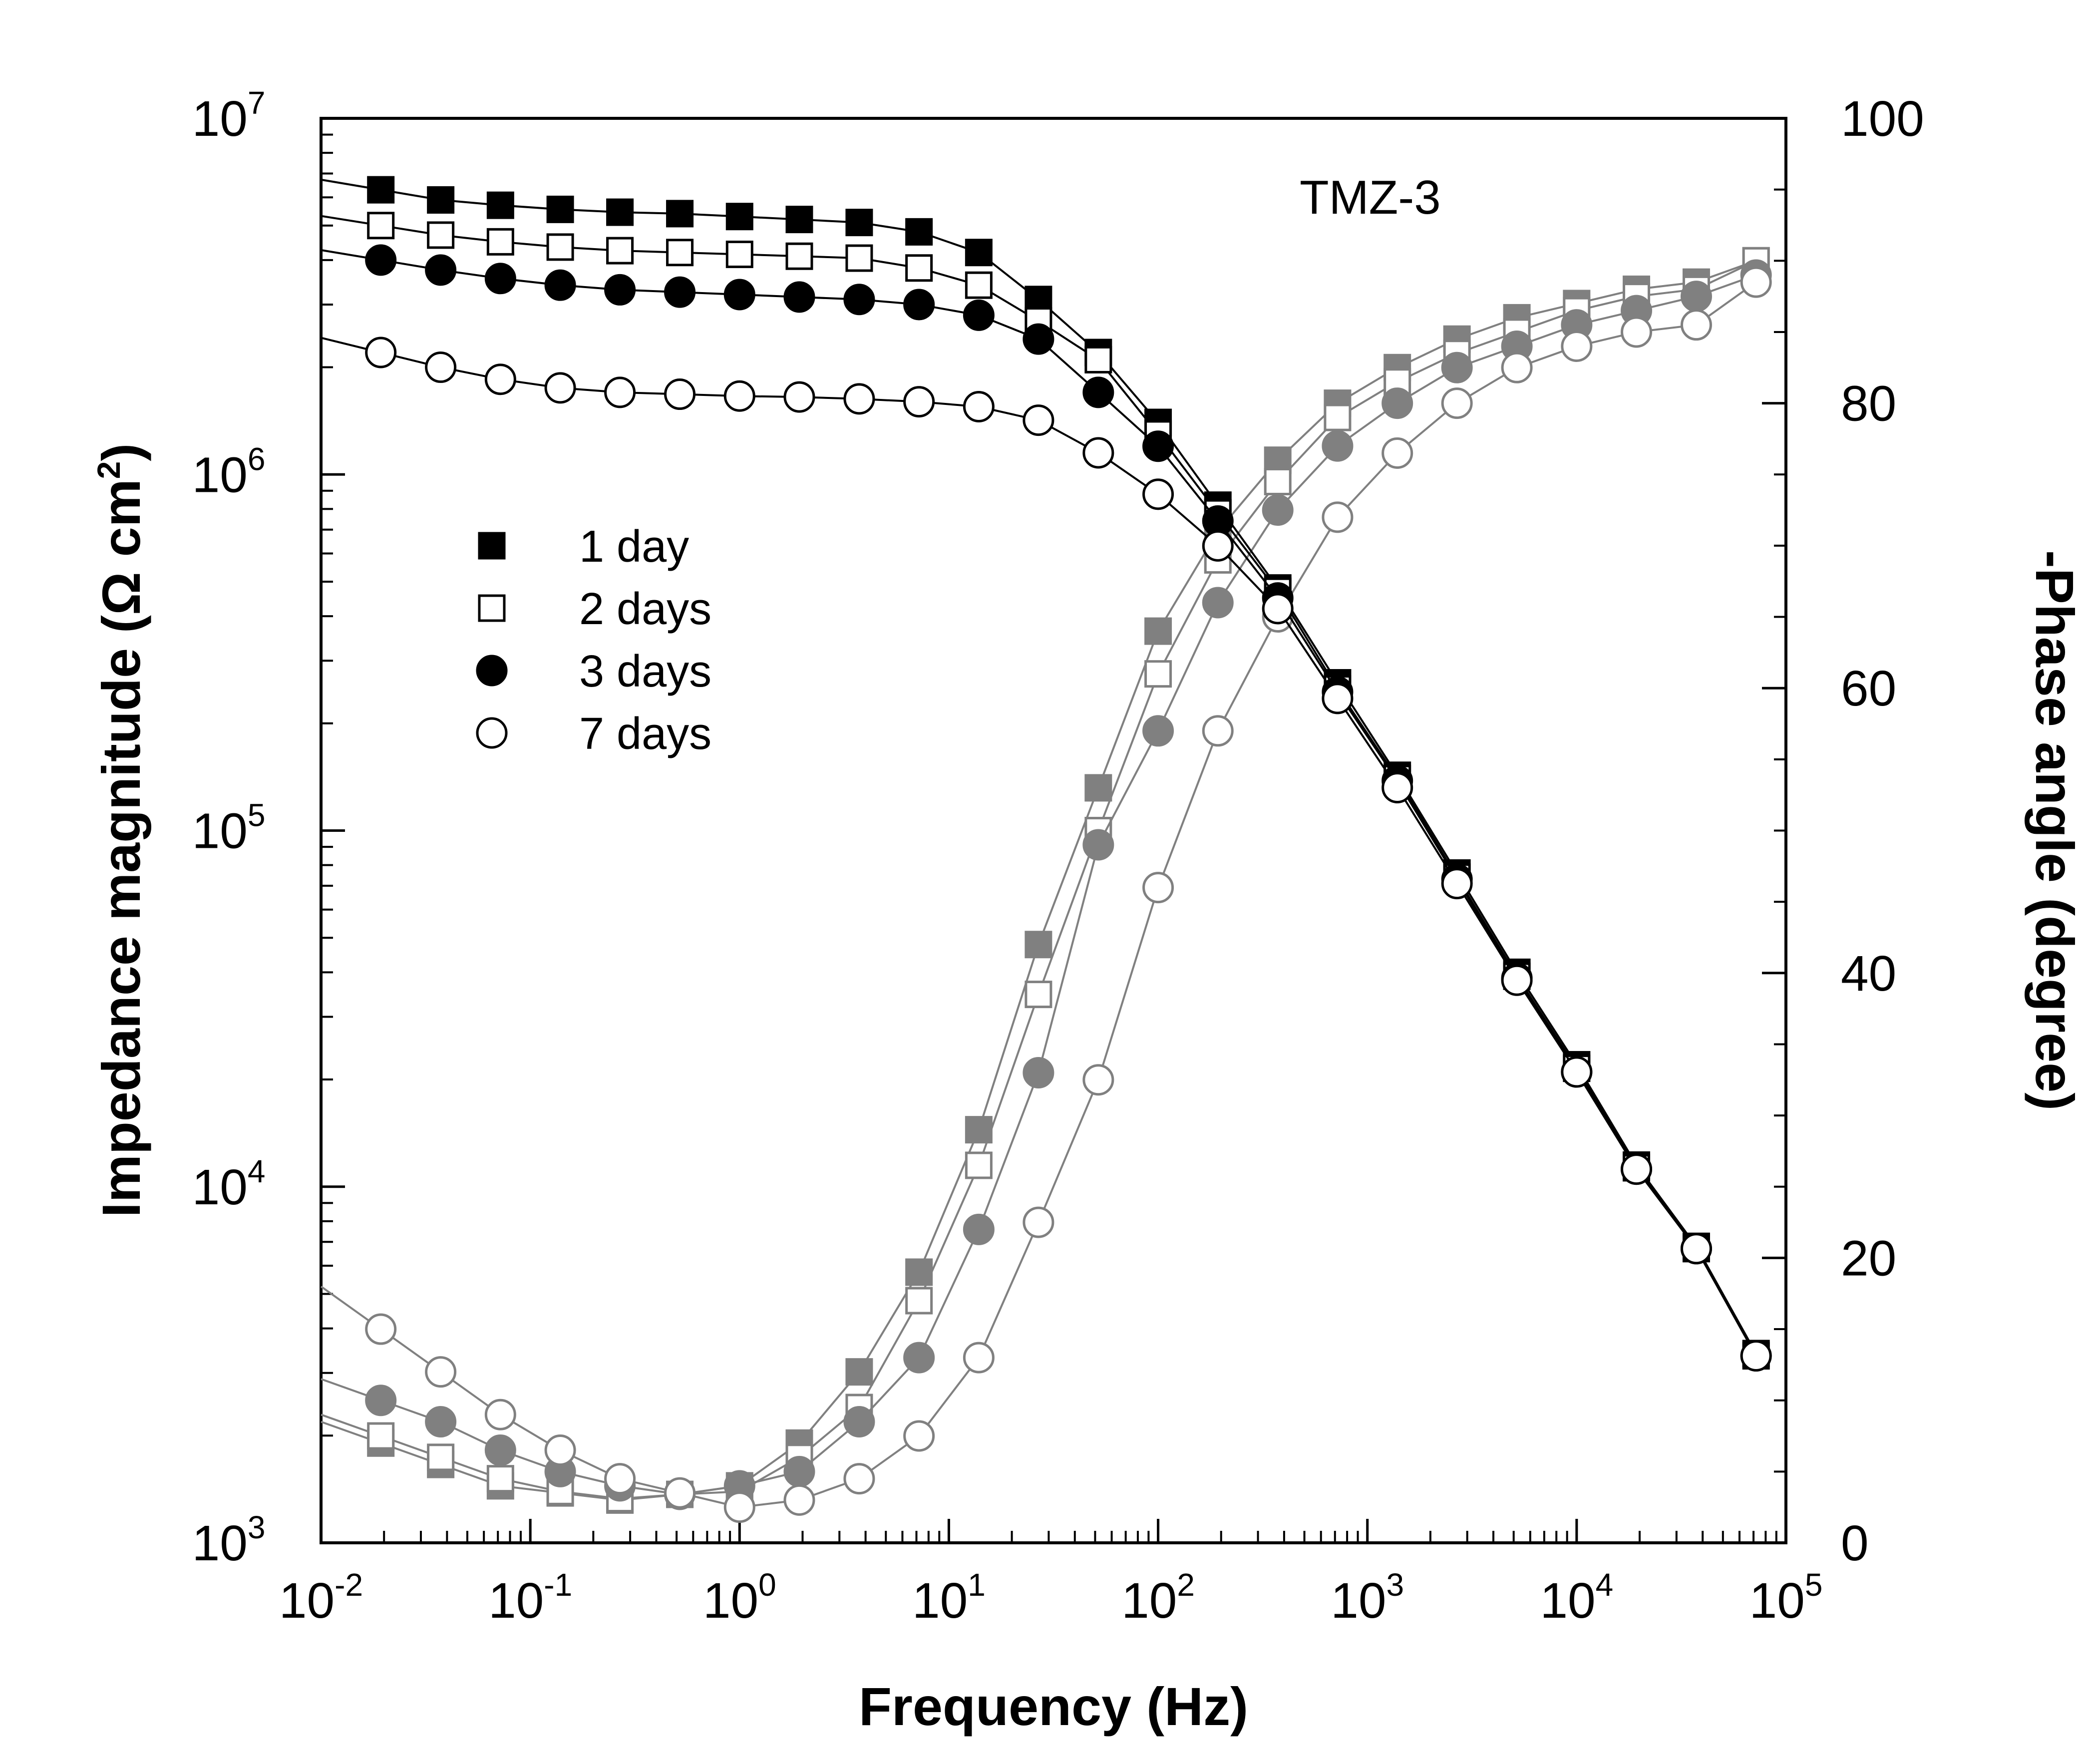 The image size is (2080, 1764). What do you see at coordinates (645, 672) in the screenshot?
I see `legend-label-3: 3 days` at bounding box center [645, 672].